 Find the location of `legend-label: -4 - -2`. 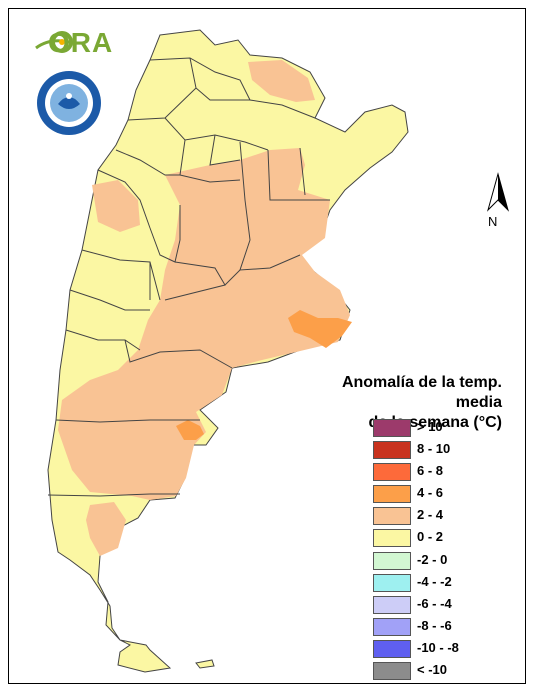

legend-label: -4 - -2 is located at coordinates (434, 581).